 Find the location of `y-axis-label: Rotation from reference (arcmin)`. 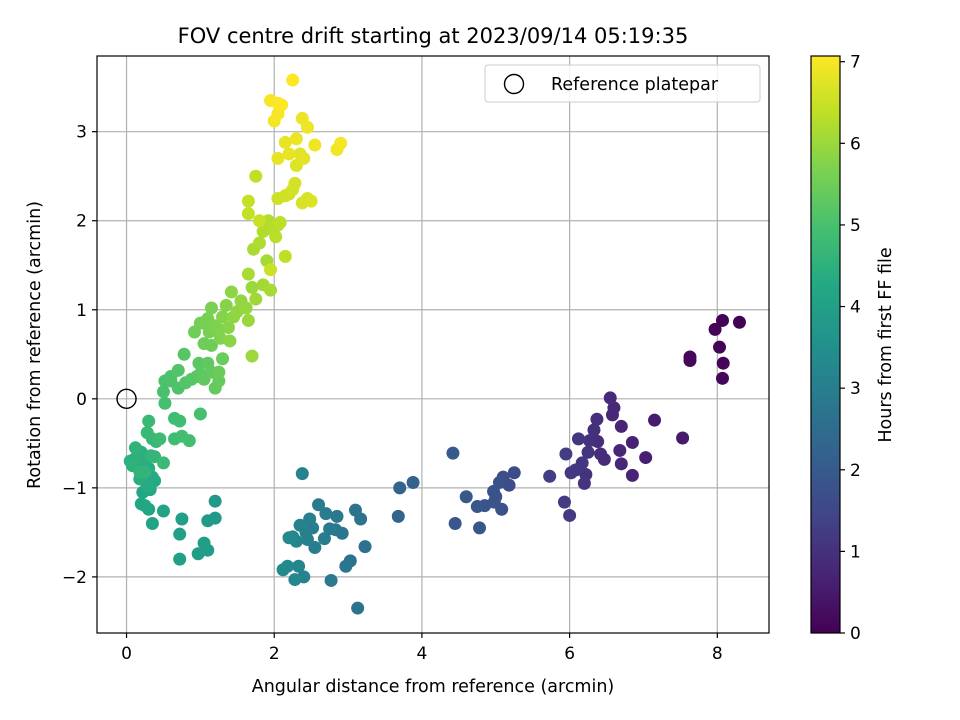

y-axis-label: Rotation from reference (arcmin) is located at coordinates (35, 345).